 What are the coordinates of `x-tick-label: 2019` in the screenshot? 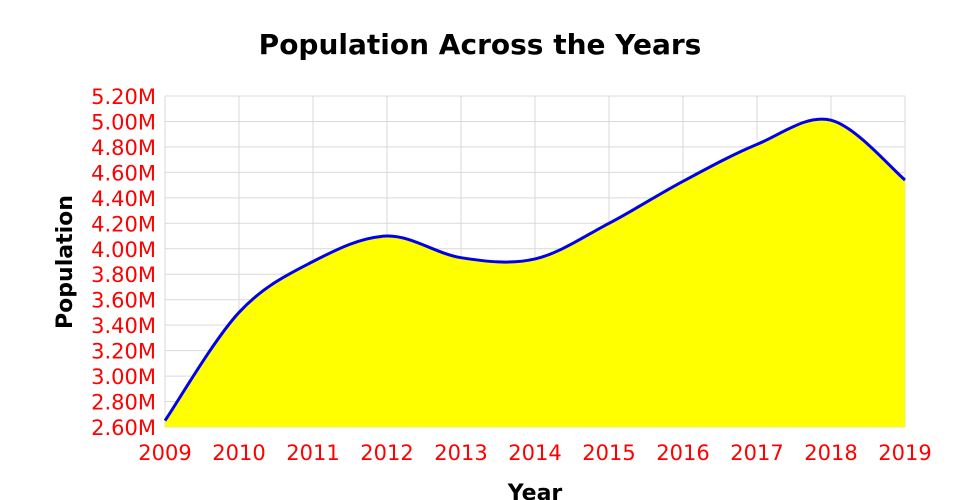 It's located at (904, 453).